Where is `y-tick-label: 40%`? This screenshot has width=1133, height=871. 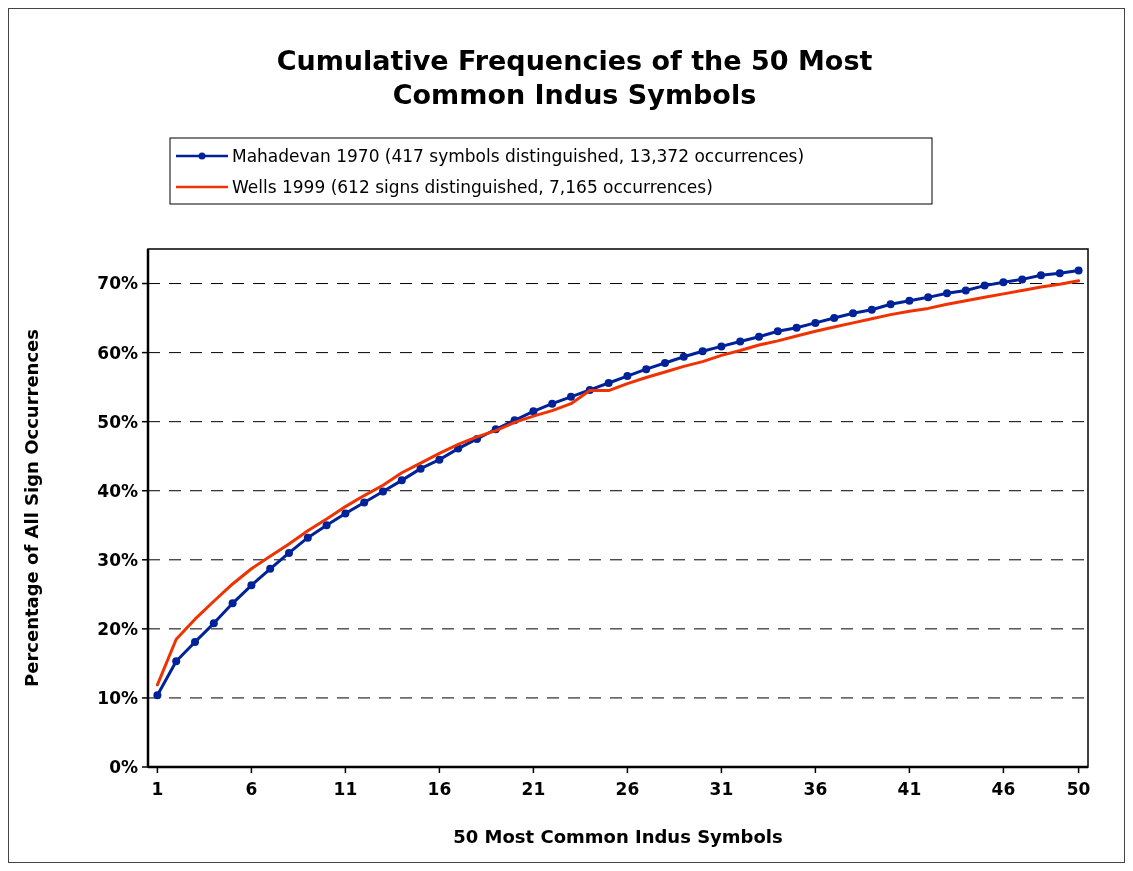
y-tick-label: 40% is located at coordinates (117, 490).